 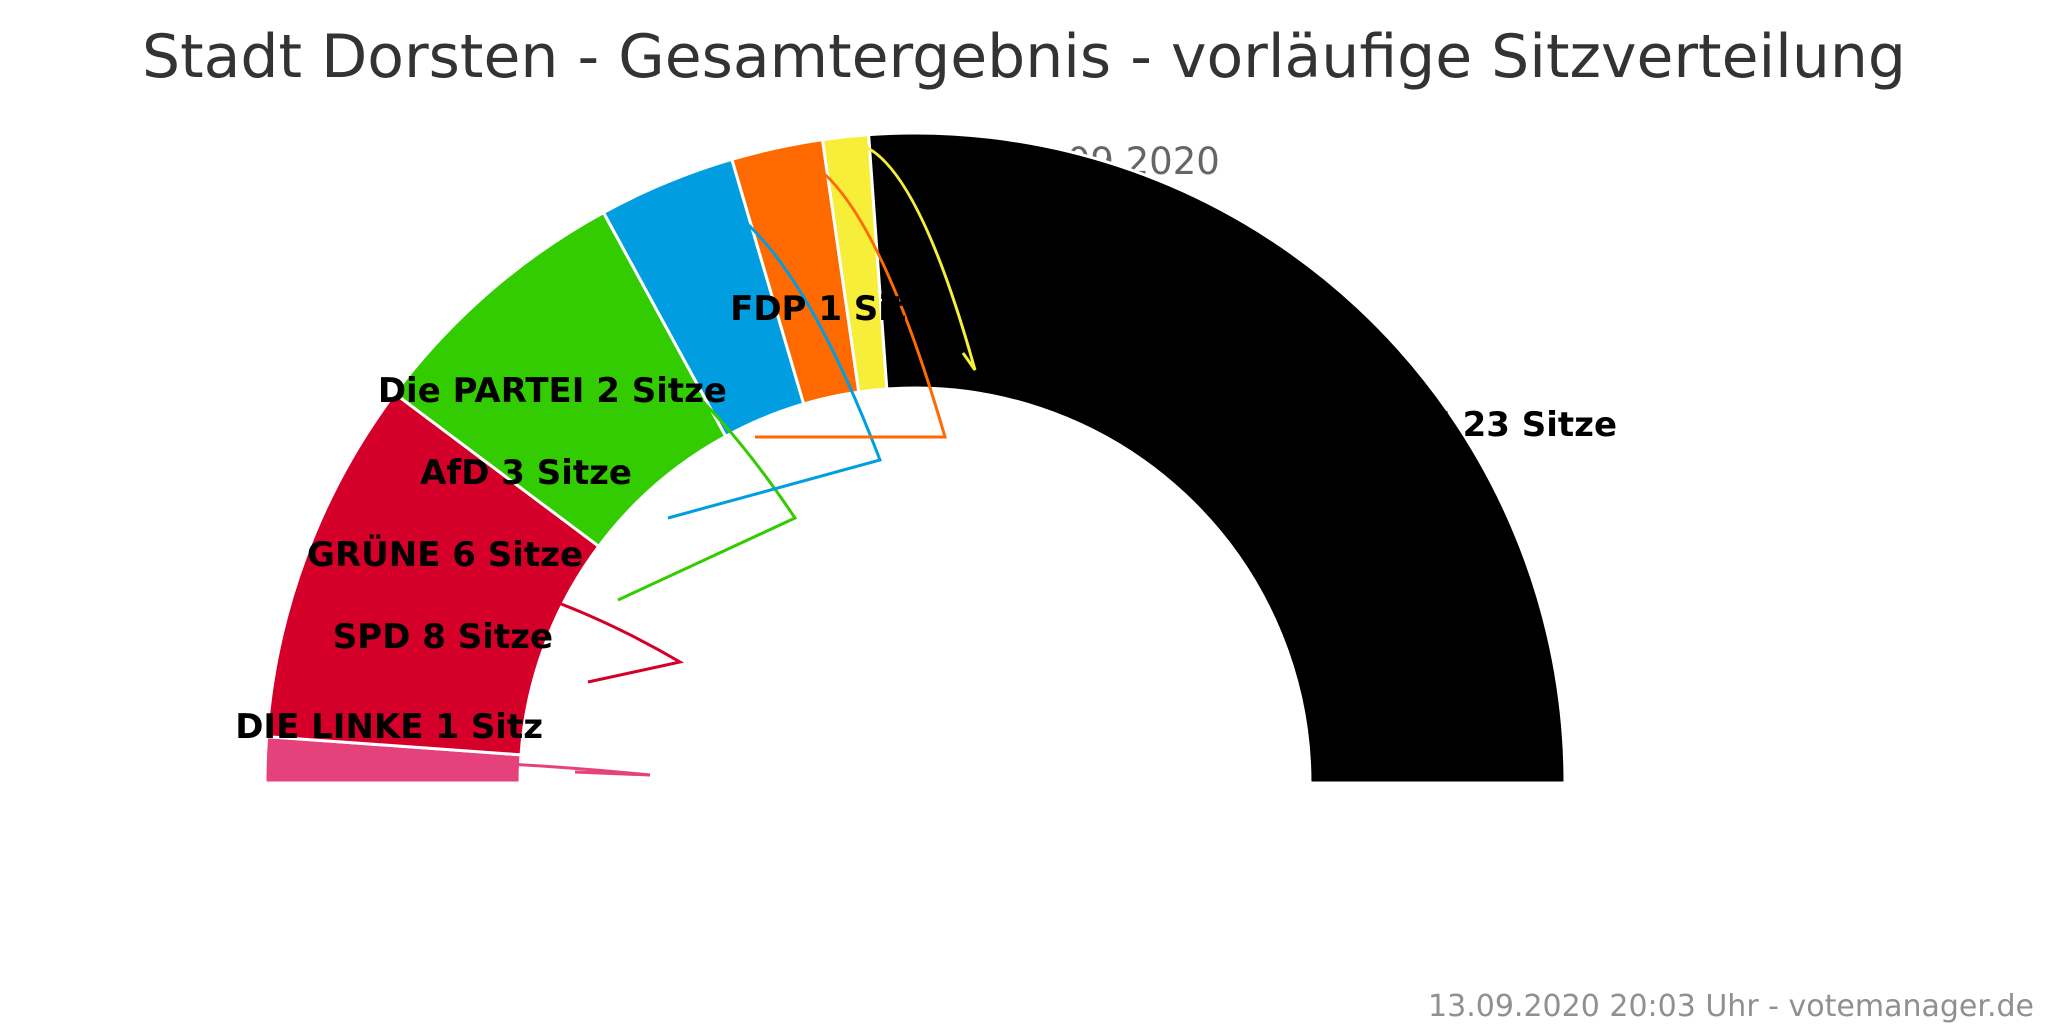 I want to click on label-die-partei: Die PARTEI 2 Sitze, so click(x=552, y=391).